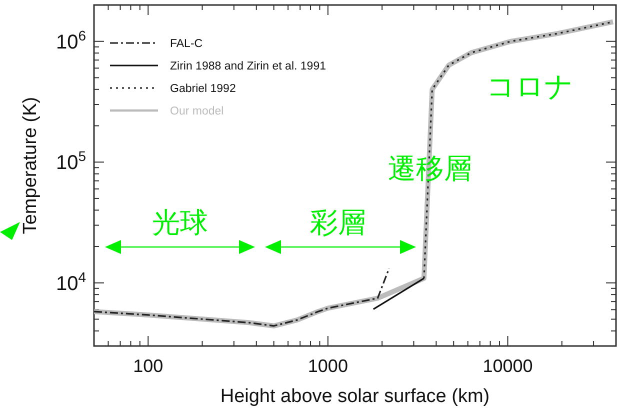 The width and height of the screenshot is (622, 412). What do you see at coordinates (430, 168) in the screenshot?
I see `annotation: 遷移層` at bounding box center [430, 168].